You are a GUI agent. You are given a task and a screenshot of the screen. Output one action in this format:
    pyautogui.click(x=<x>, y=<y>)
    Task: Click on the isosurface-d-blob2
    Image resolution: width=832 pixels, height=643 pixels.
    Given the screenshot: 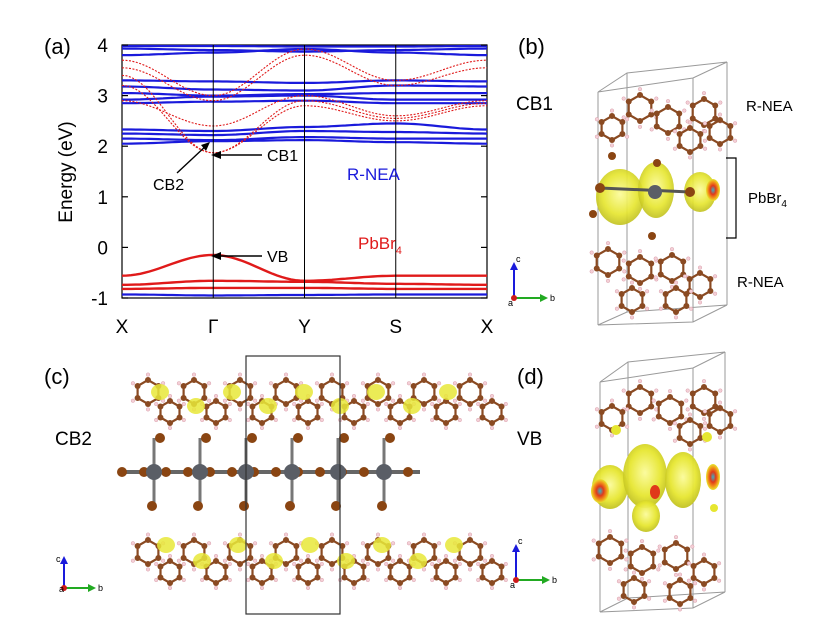 What is the action you would take?
    pyautogui.click(x=707, y=437)
    